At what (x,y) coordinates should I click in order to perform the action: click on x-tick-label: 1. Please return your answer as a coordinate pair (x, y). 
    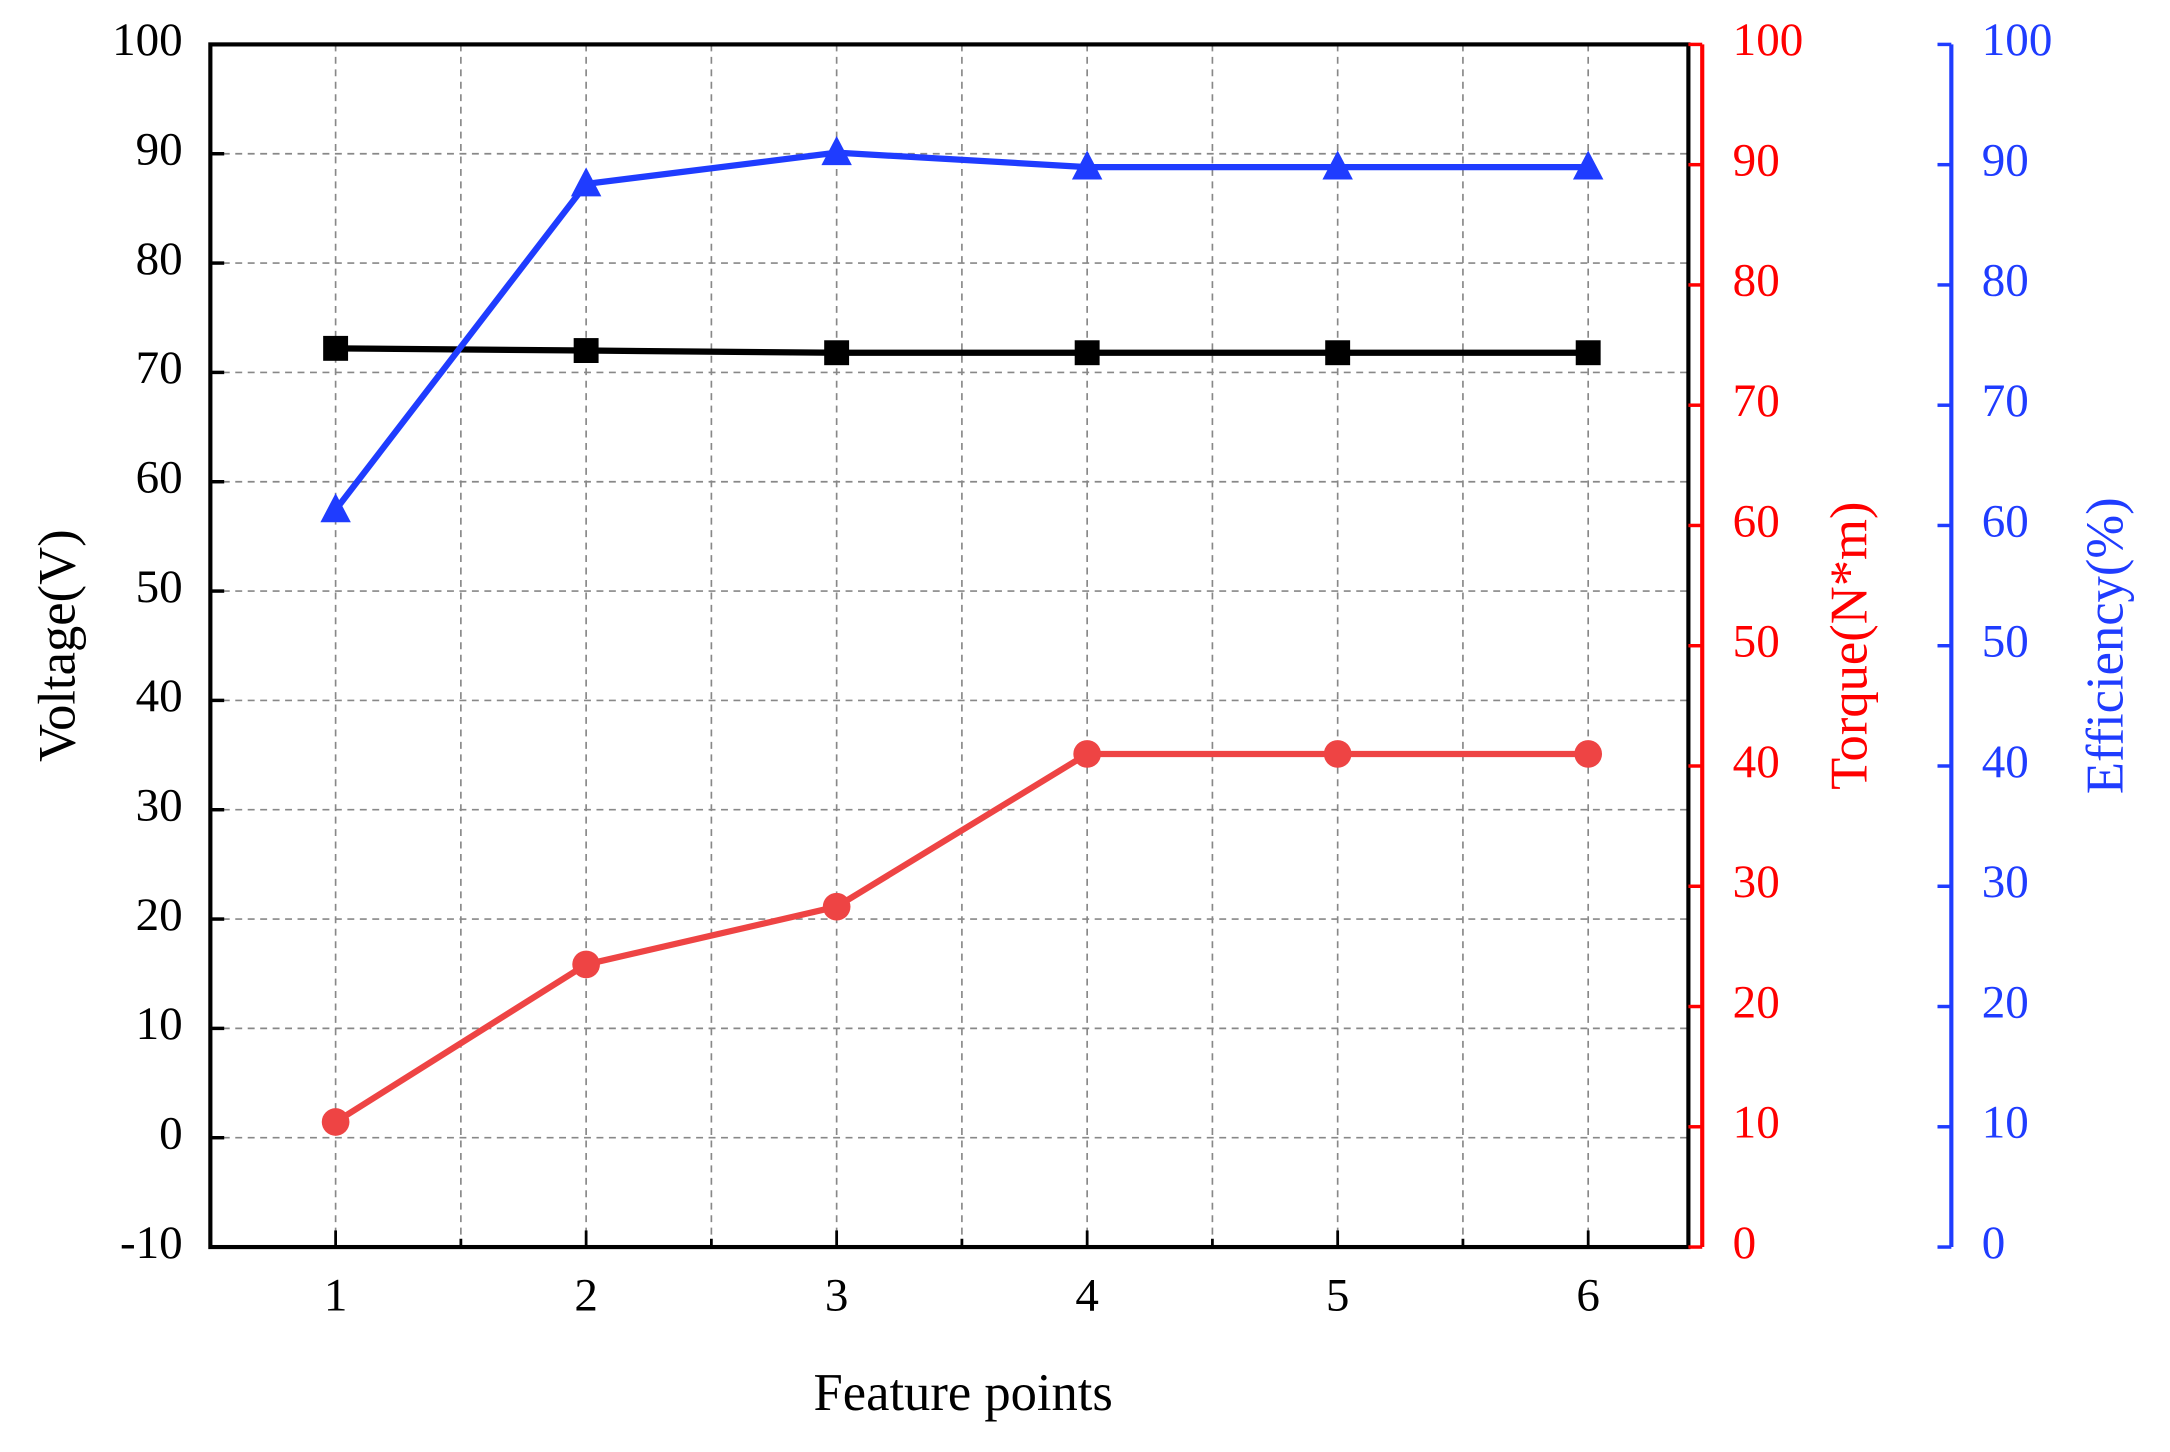
    Looking at the image, I should click on (336, 1295).